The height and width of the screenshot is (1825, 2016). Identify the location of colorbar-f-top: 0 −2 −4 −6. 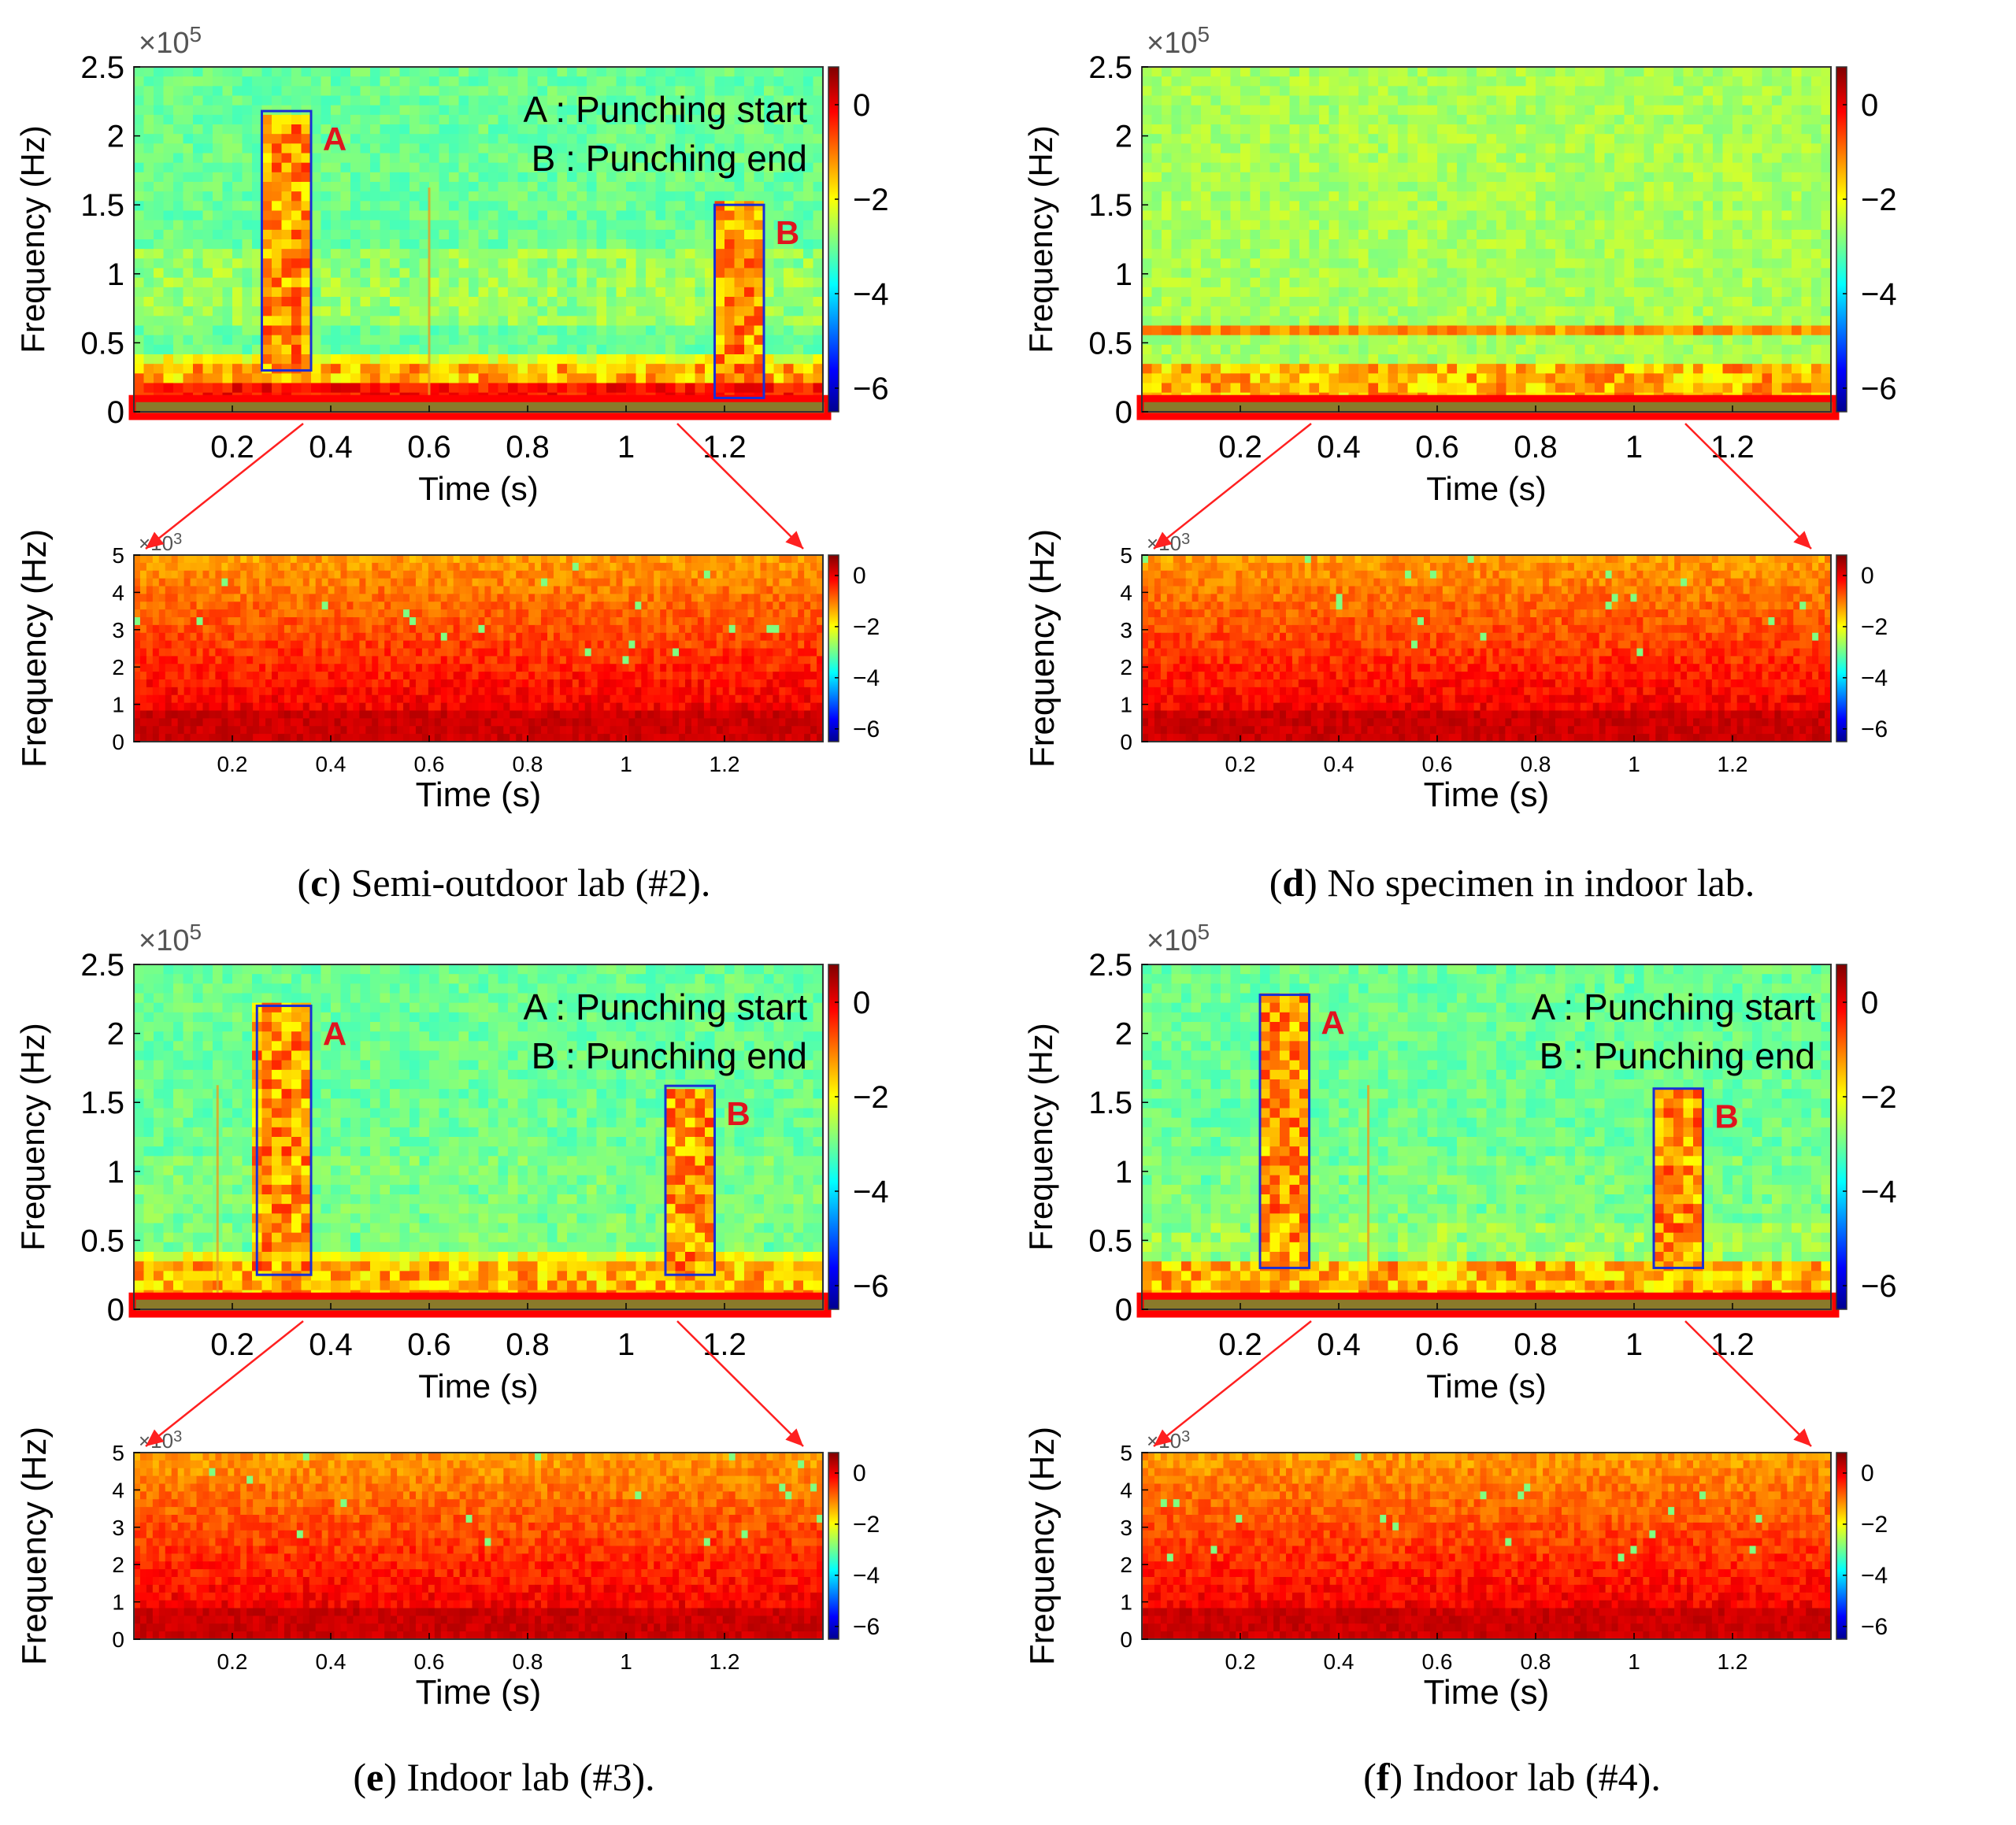
(1866, 1137).